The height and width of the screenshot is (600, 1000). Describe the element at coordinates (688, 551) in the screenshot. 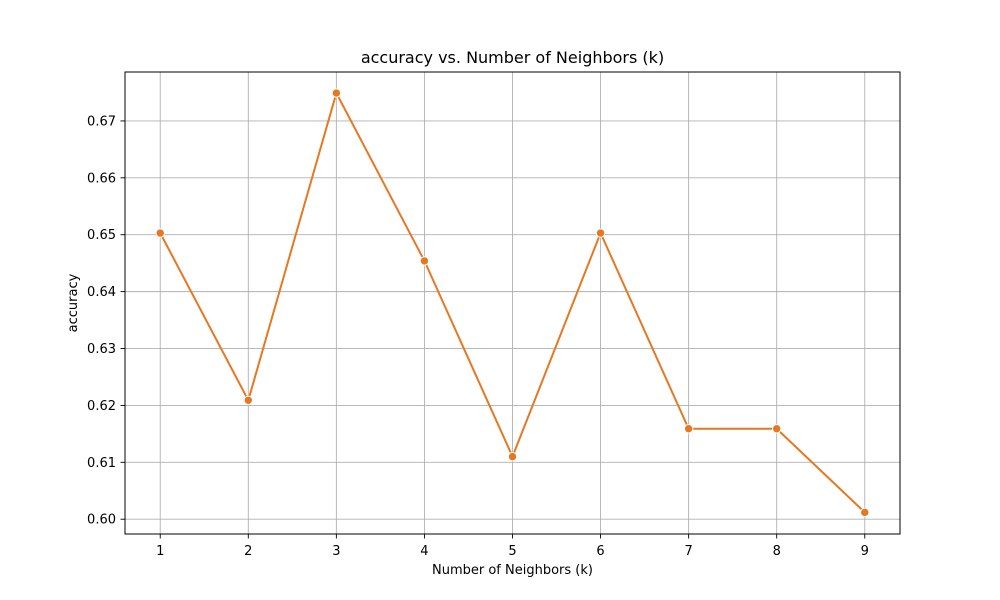

I see `x-tick-label: 7` at that location.